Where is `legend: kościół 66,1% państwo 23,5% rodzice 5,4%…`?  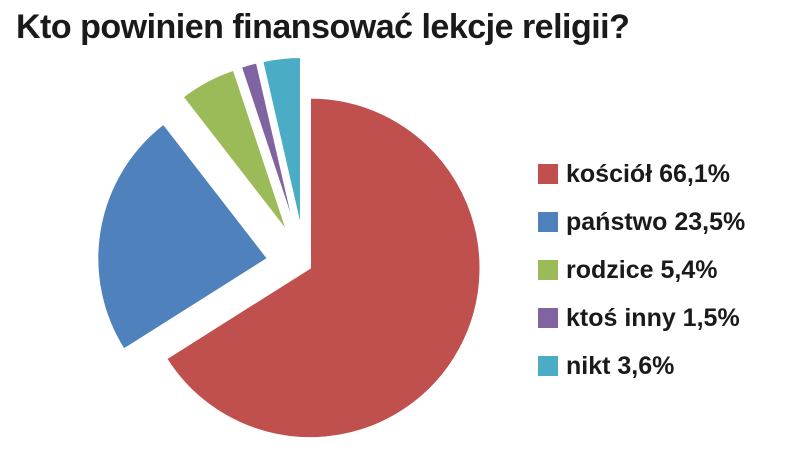 legend: kościół 66,1% państwo 23,5% rodzice 5,4%… is located at coordinates (641, 270).